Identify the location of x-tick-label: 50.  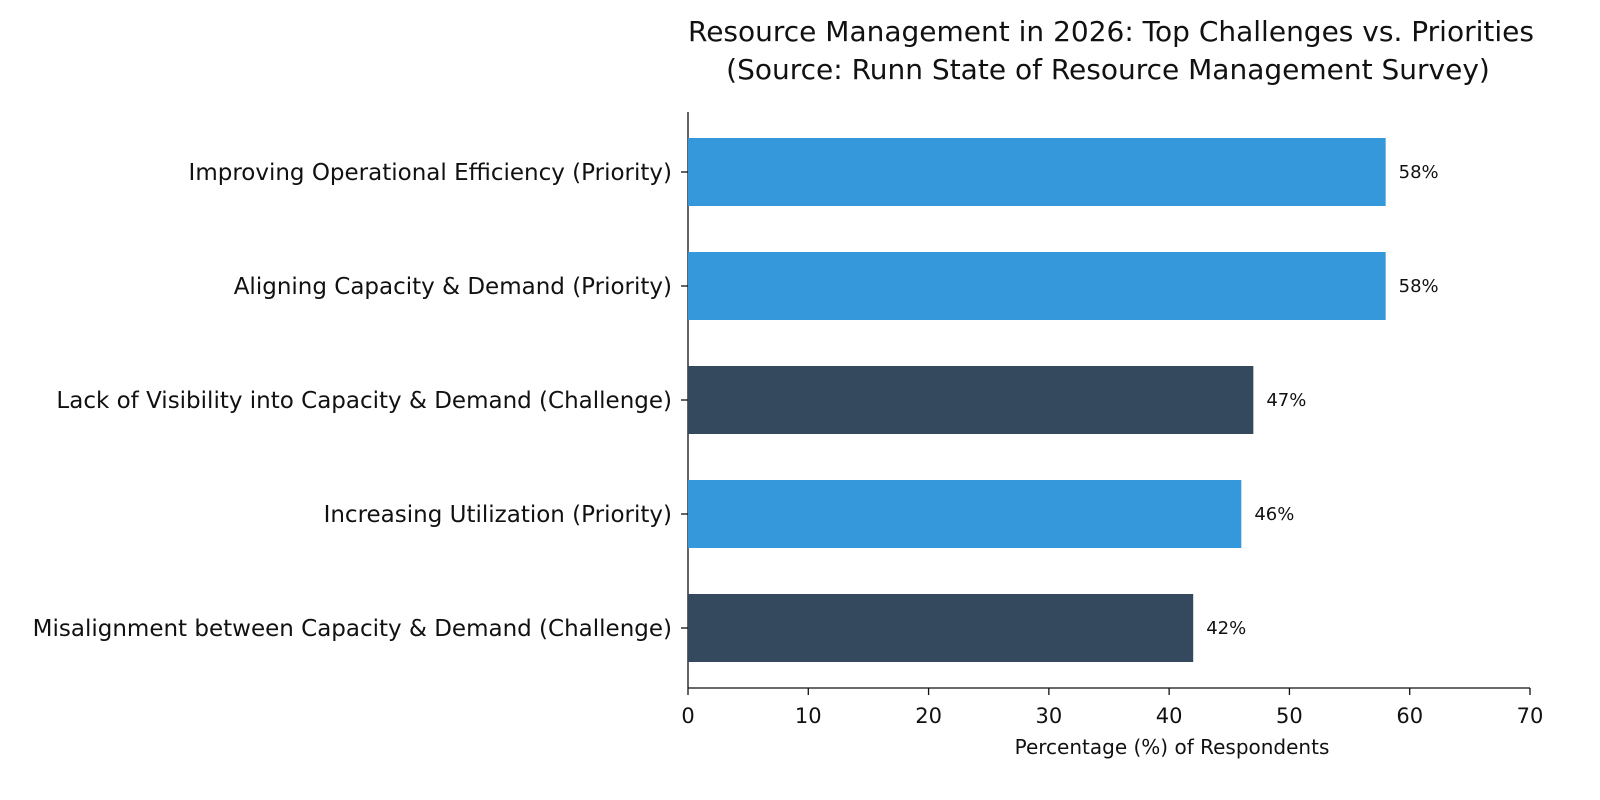
(1289, 716).